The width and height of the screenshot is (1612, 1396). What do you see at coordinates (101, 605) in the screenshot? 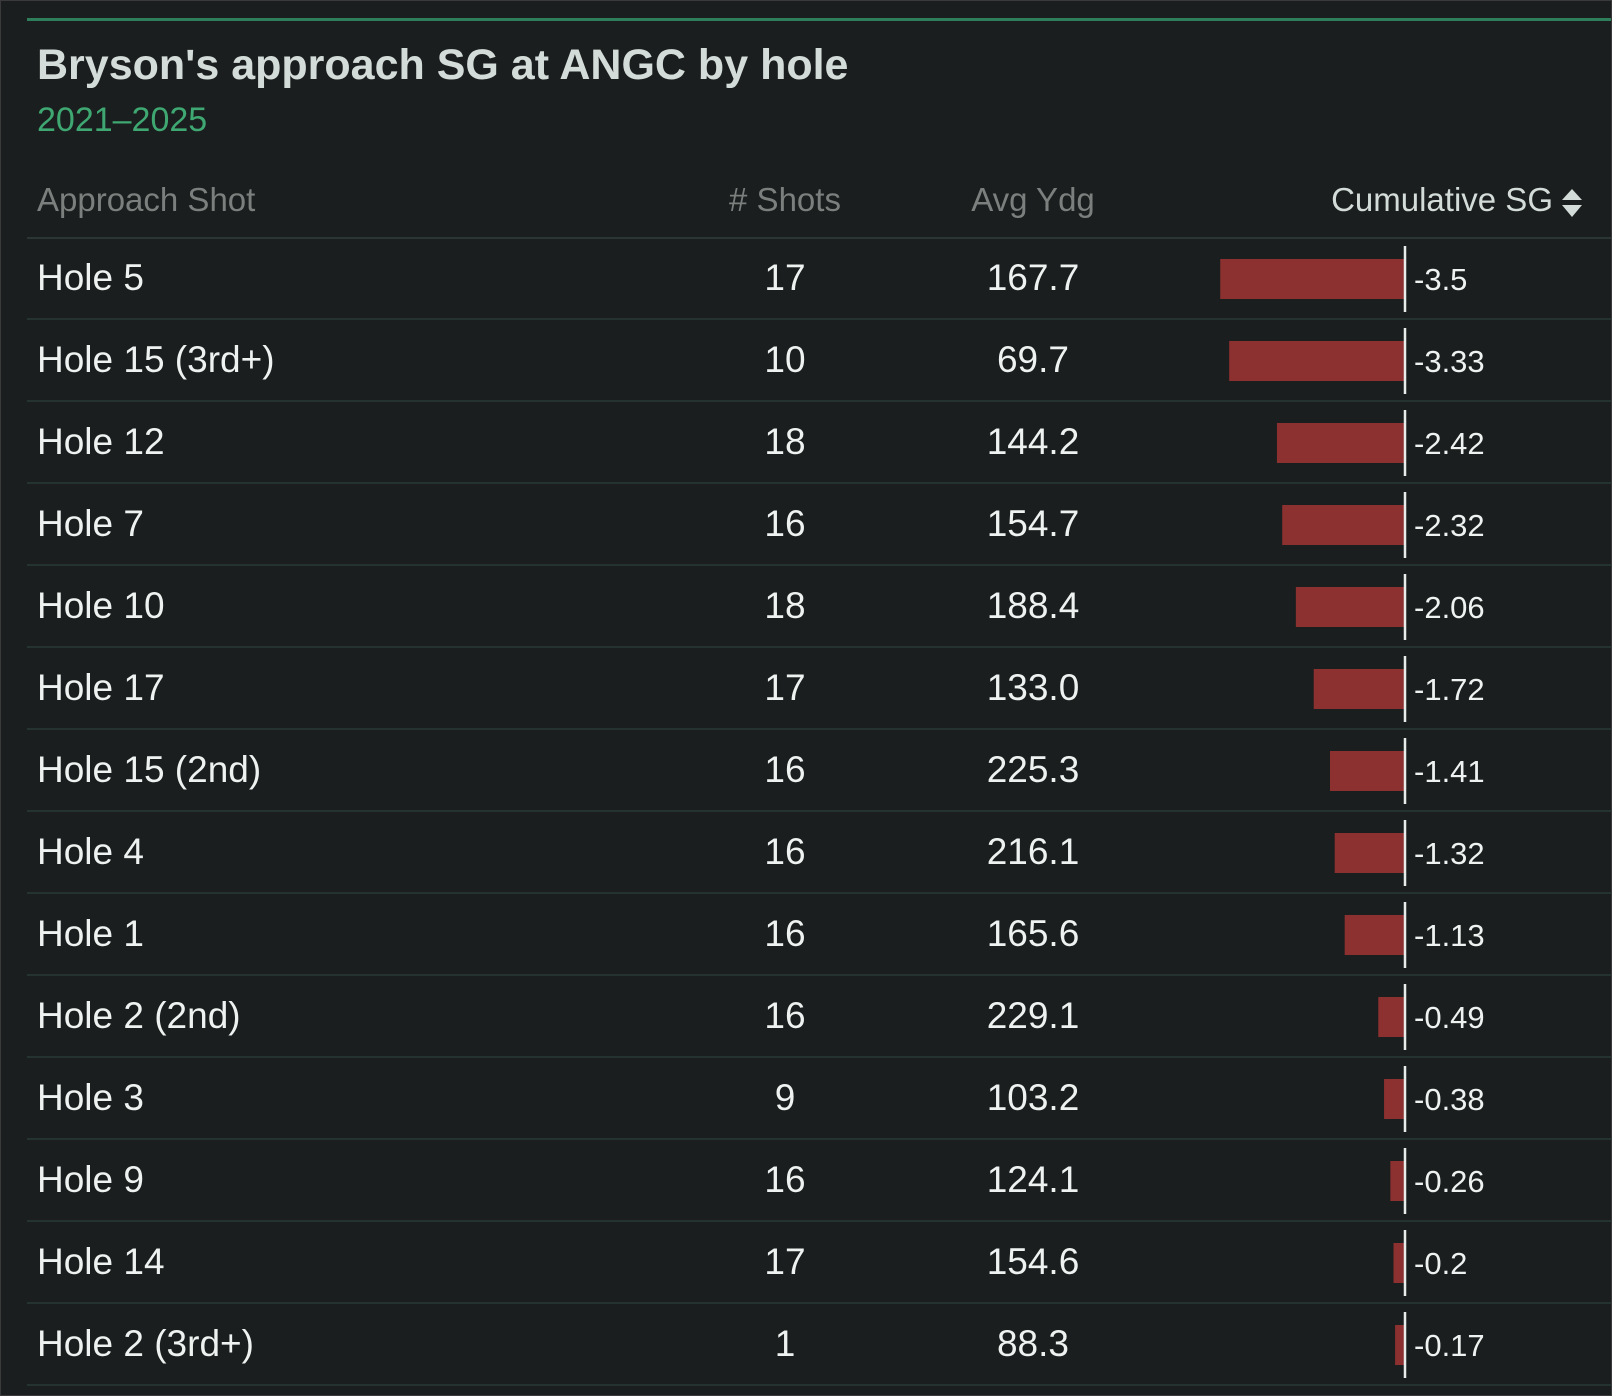
I see `row-hole-name: Hole 10` at bounding box center [101, 605].